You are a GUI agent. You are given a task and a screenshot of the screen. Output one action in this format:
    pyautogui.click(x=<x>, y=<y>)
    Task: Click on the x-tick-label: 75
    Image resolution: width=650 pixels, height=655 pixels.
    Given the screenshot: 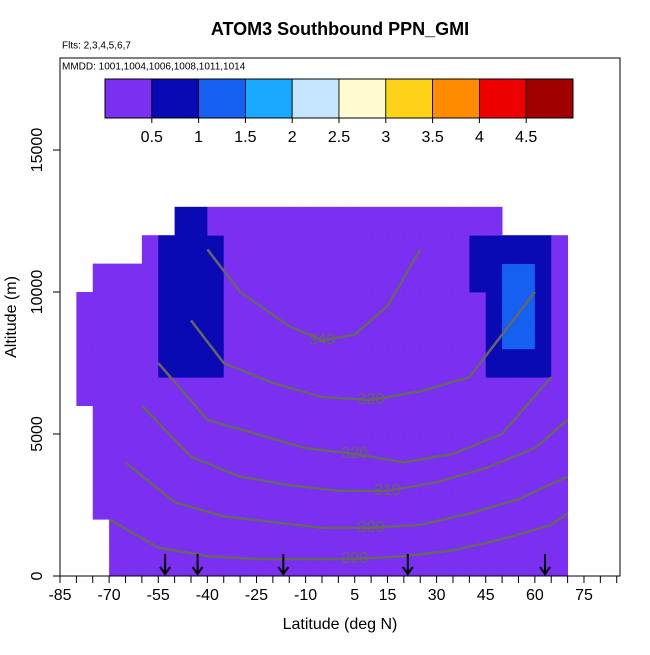 What is the action you would take?
    pyautogui.click(x=584, y=595)
    